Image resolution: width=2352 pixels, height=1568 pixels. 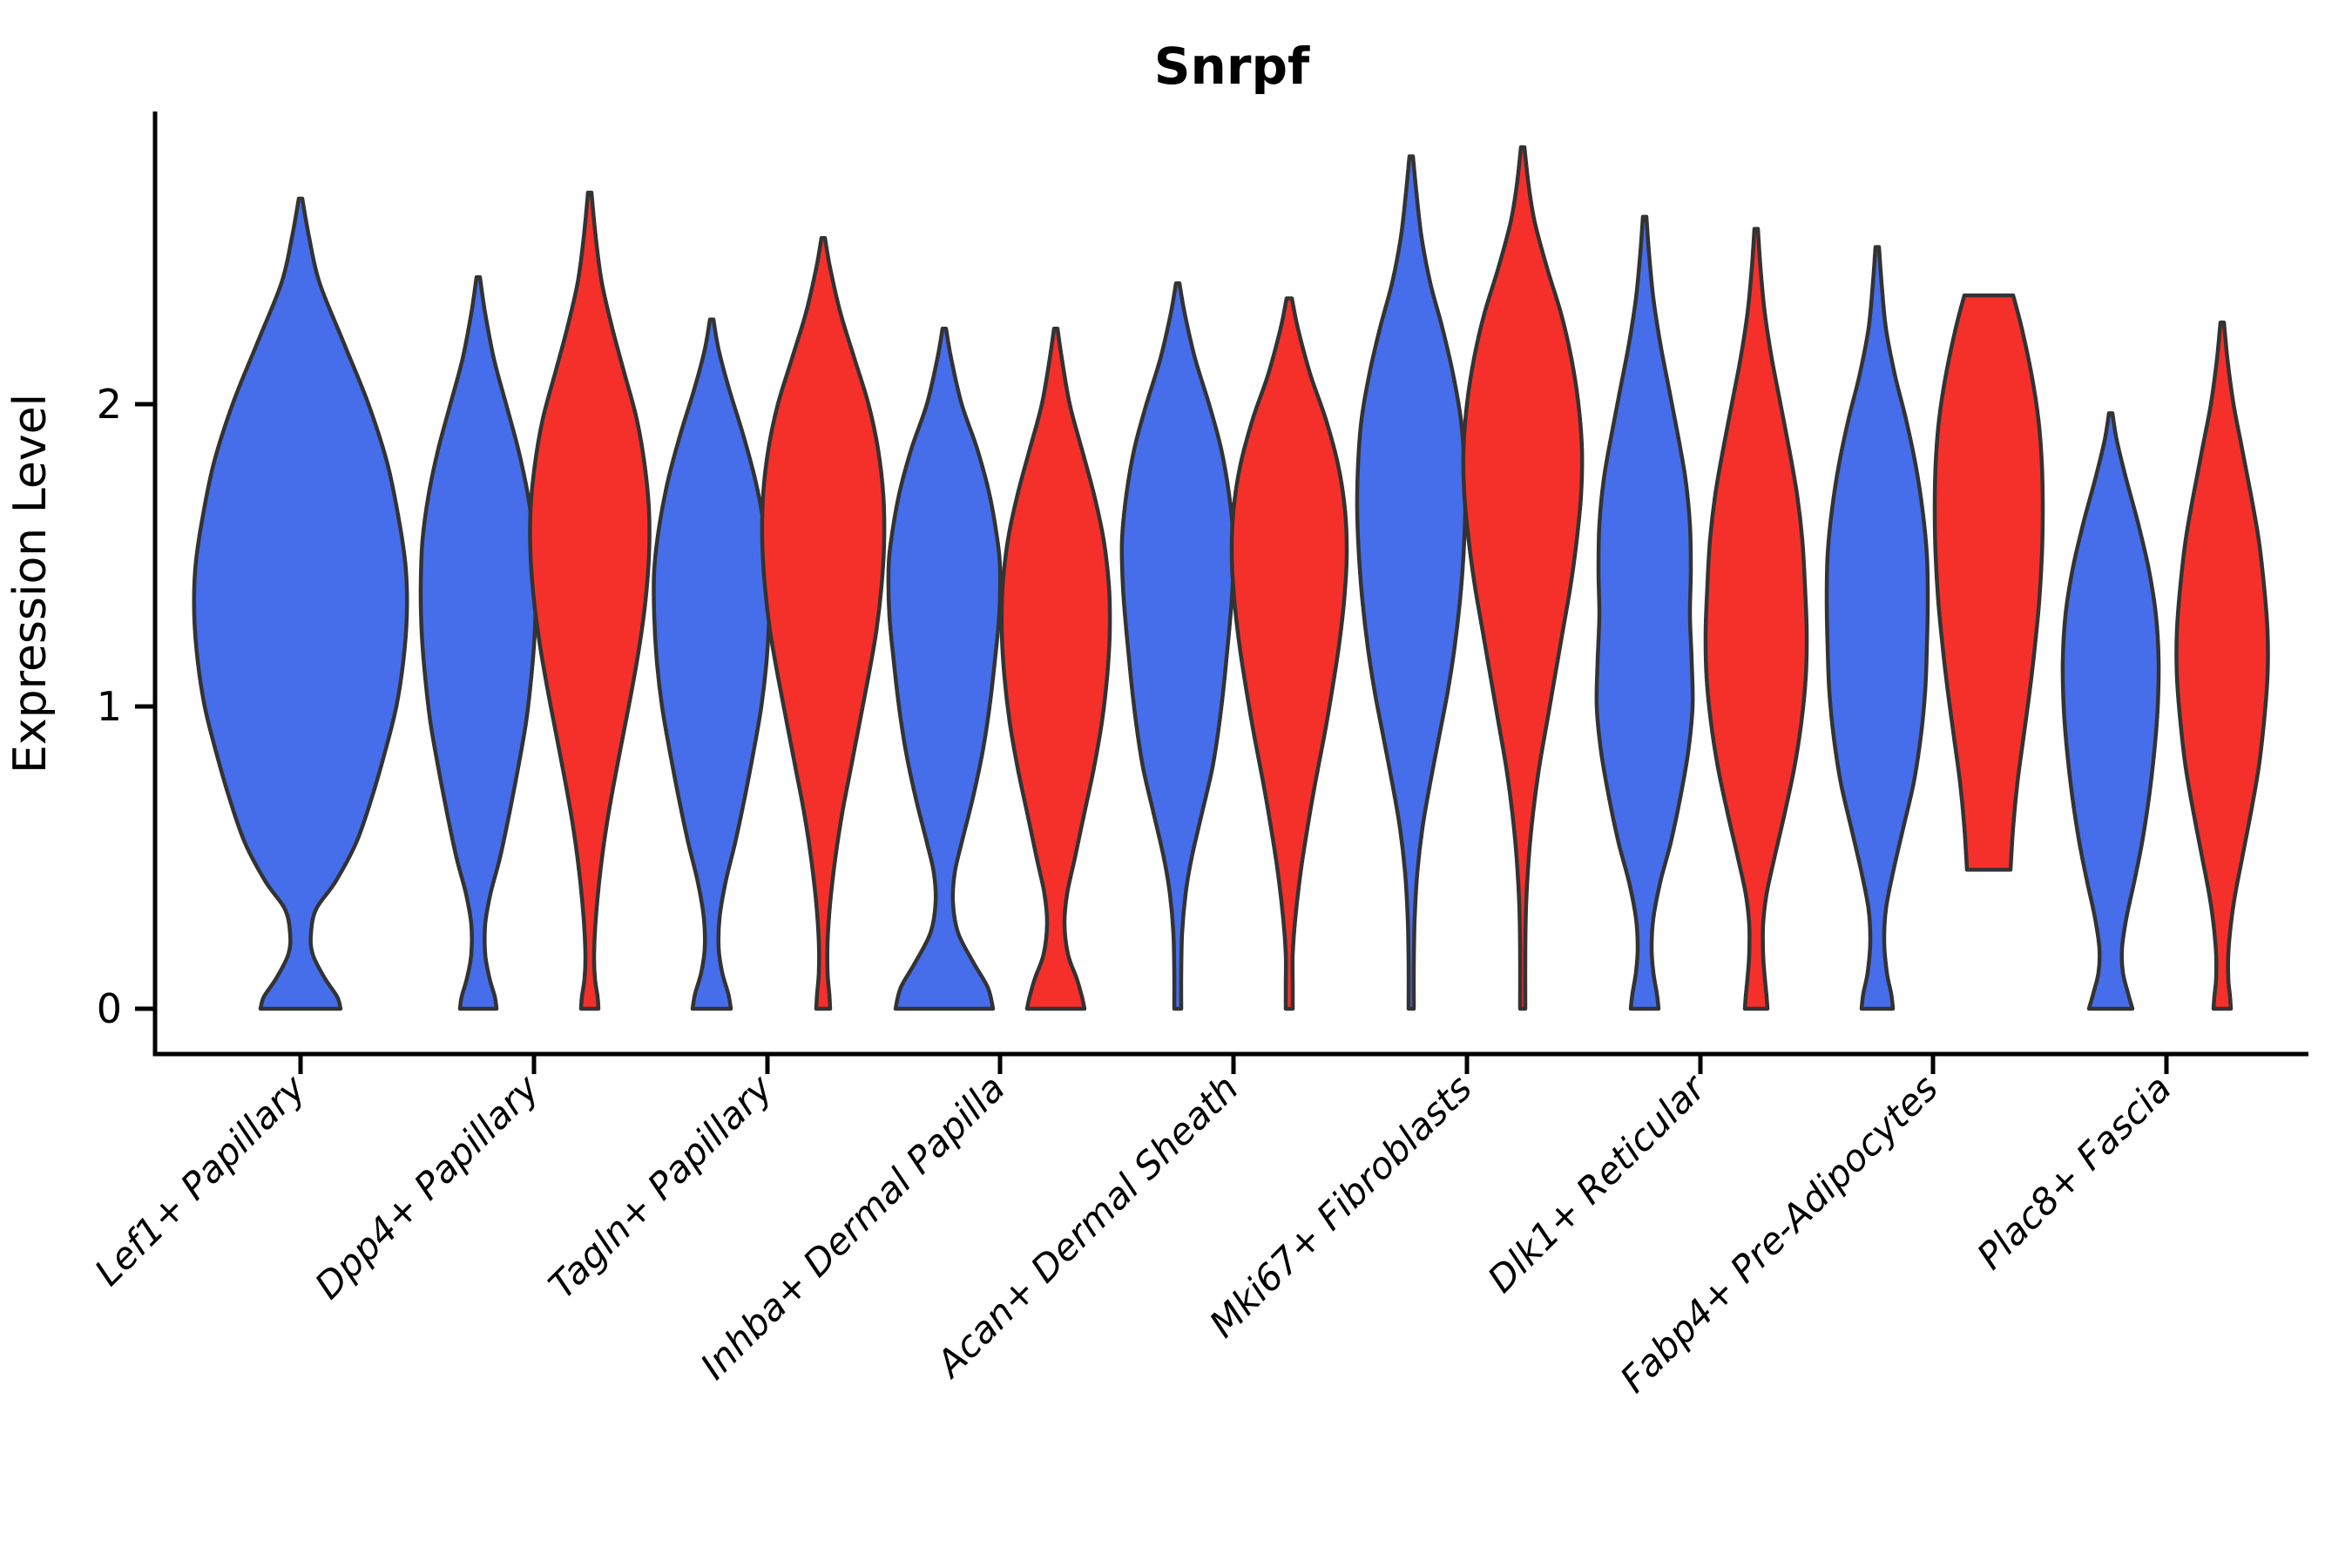 I want to click on x-tick-label-tagln-papillary: Tagln+ Papillary, so click(x=660, y=1187).